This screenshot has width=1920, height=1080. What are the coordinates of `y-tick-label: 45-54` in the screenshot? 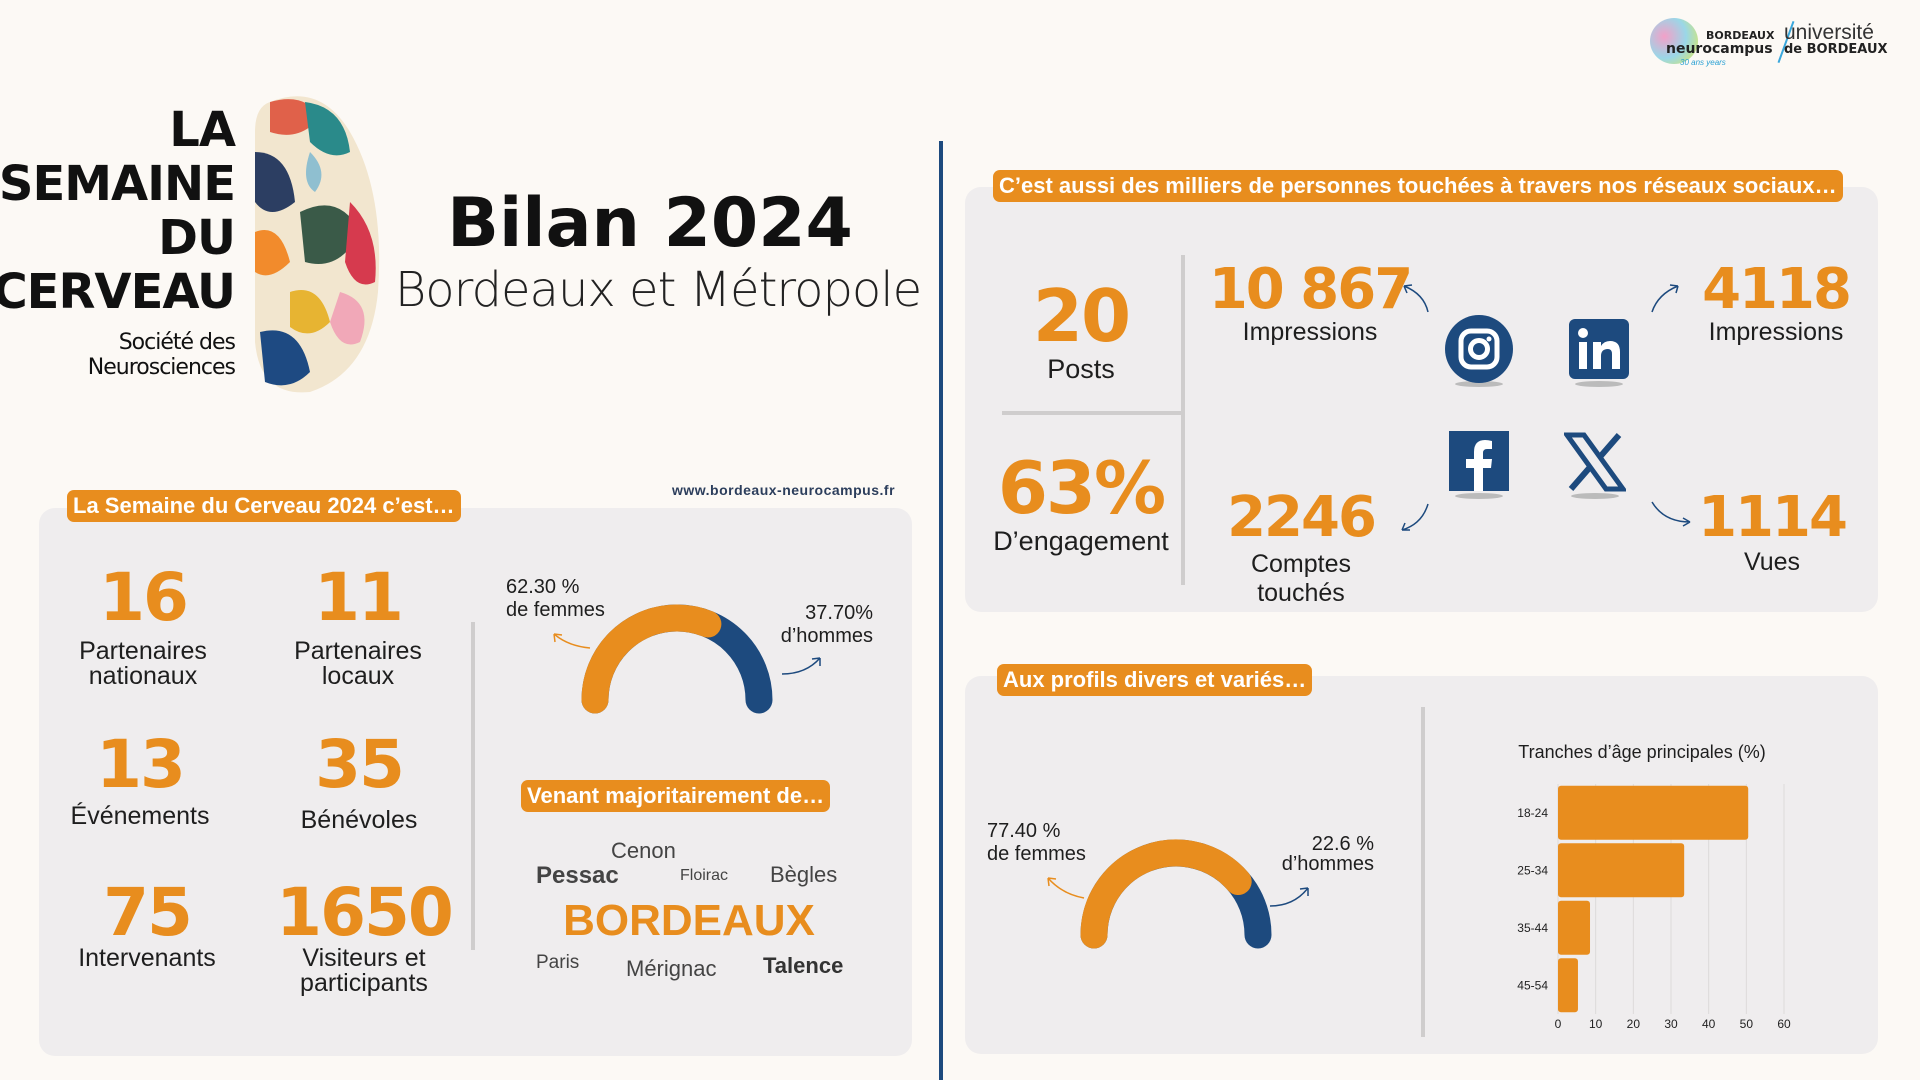 It's located at (1532, 985).